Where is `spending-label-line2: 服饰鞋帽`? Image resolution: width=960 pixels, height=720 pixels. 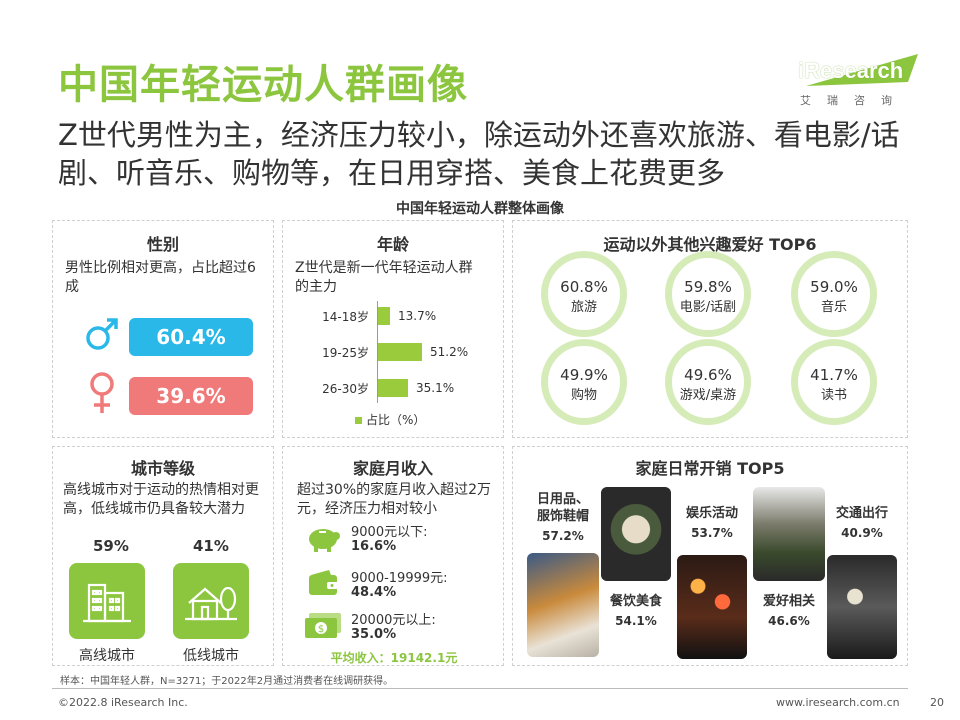
spending-label-line2: 服饰鞋帽 is located at coordinates (562, 516).